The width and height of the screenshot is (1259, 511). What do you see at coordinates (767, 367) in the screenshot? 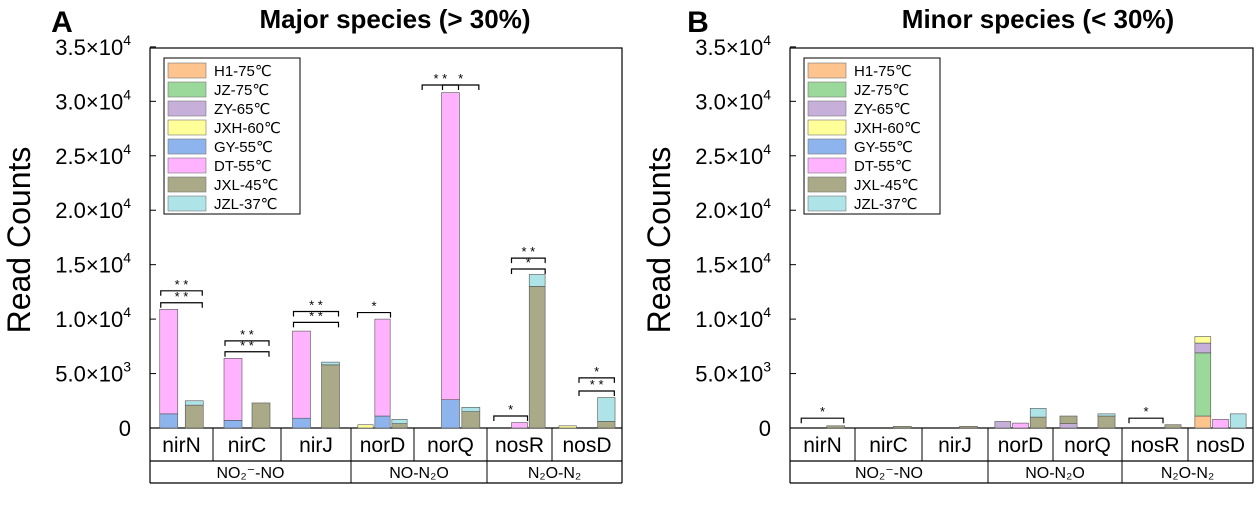
I see `y-tick-exponent: 3` at bounding box center [767, 367].